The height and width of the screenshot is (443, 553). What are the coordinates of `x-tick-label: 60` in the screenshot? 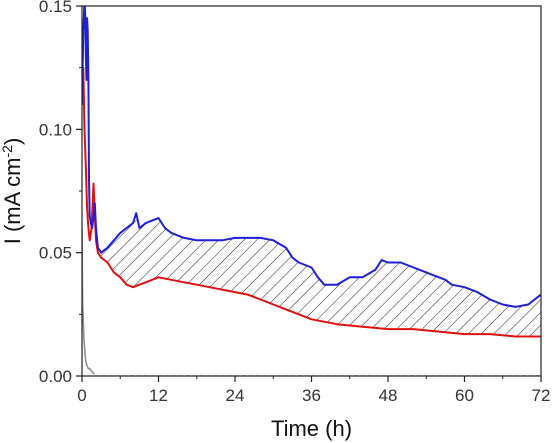 It's located at (464, 395).